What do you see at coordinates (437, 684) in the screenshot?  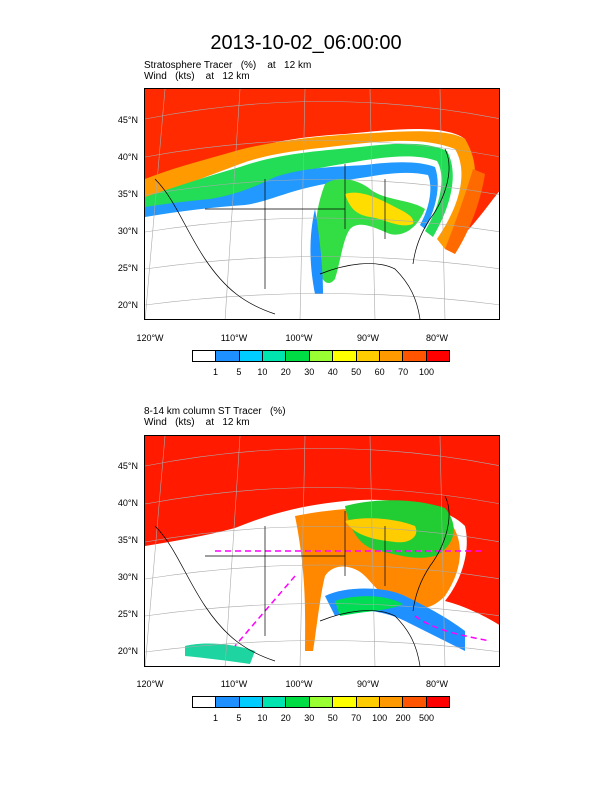 I see `p2-lon-80: 80°W` at bounding box center [437, 684].